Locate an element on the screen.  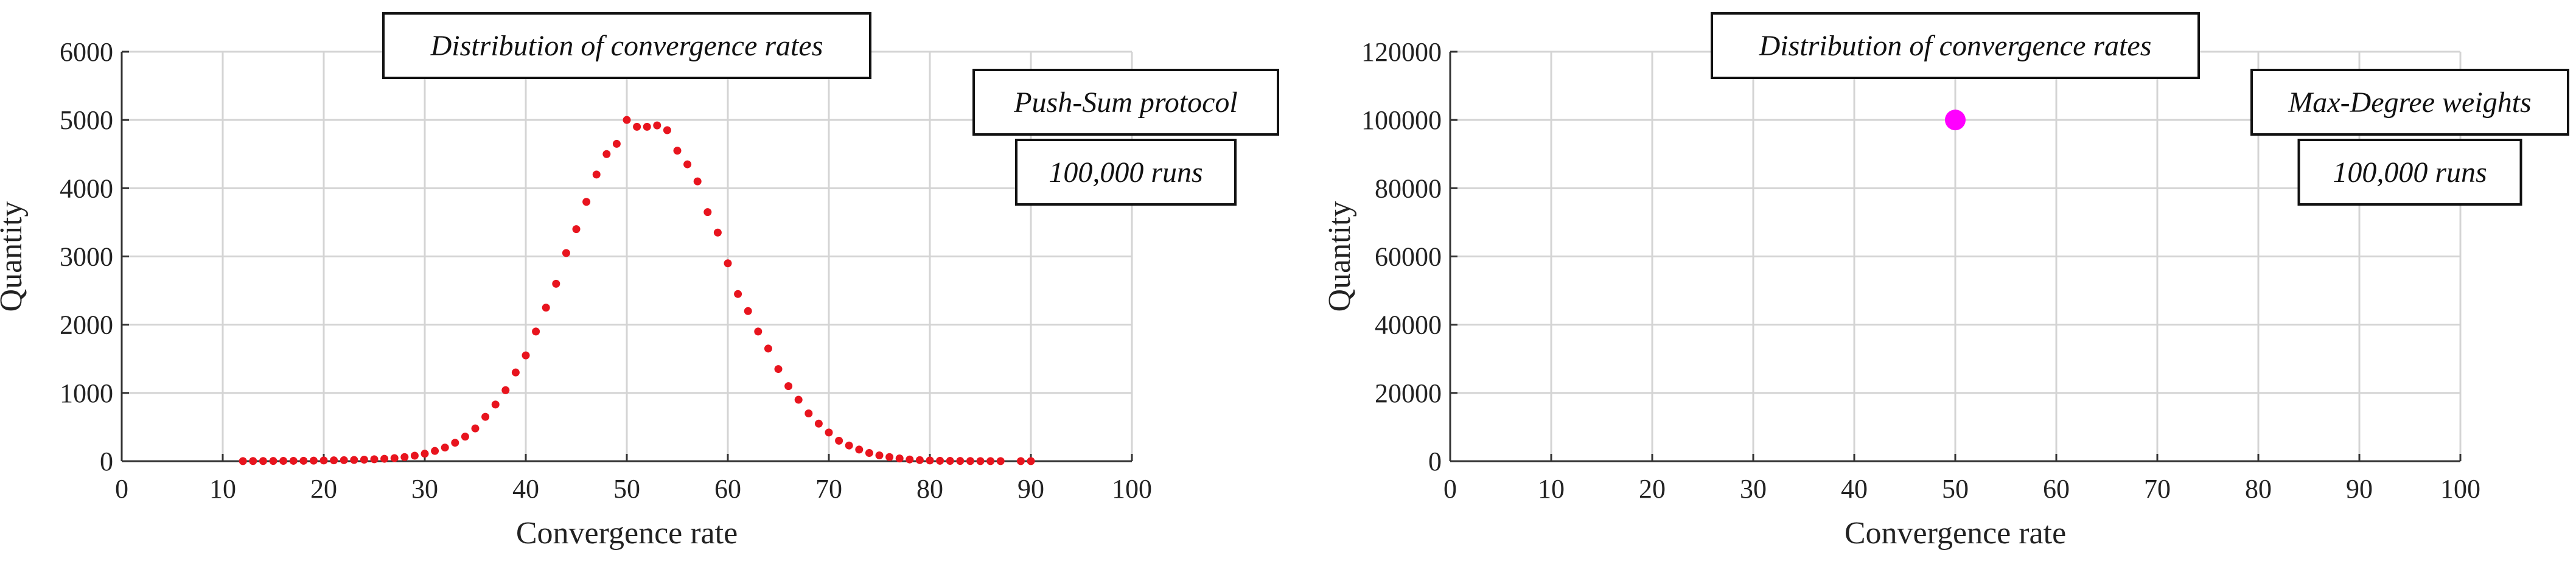
x-tick-label: 10 is located at coordinates (222, 489).